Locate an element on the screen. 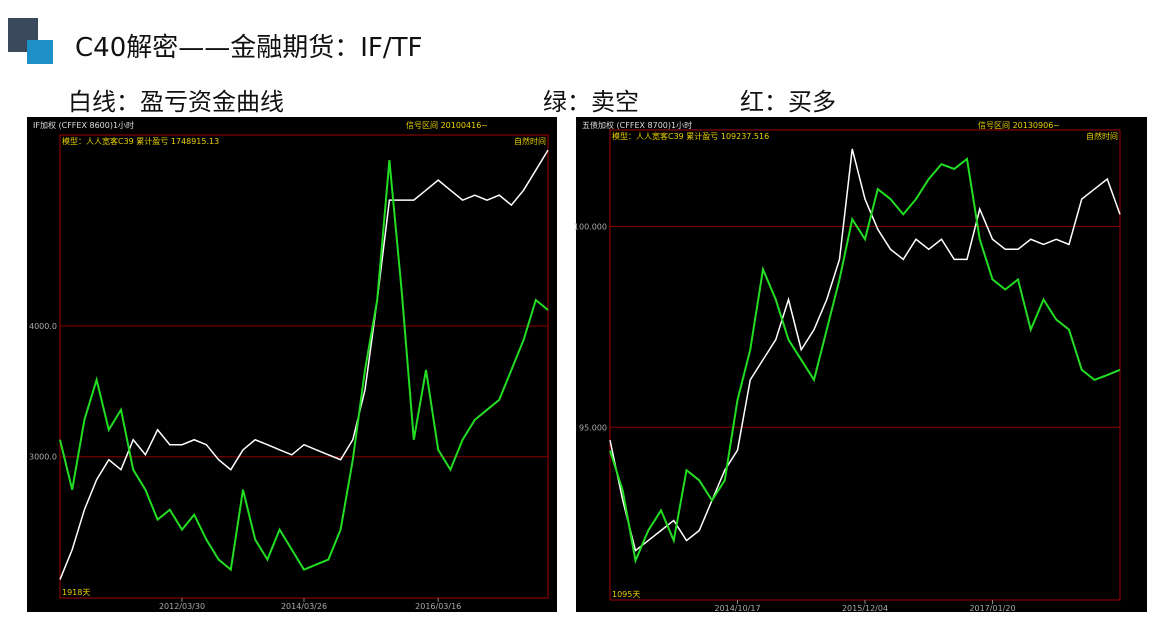 The width and height of the screenshot is (1152, 626). legend-text: 绿：卖空 is located at coordinates (591, 102).